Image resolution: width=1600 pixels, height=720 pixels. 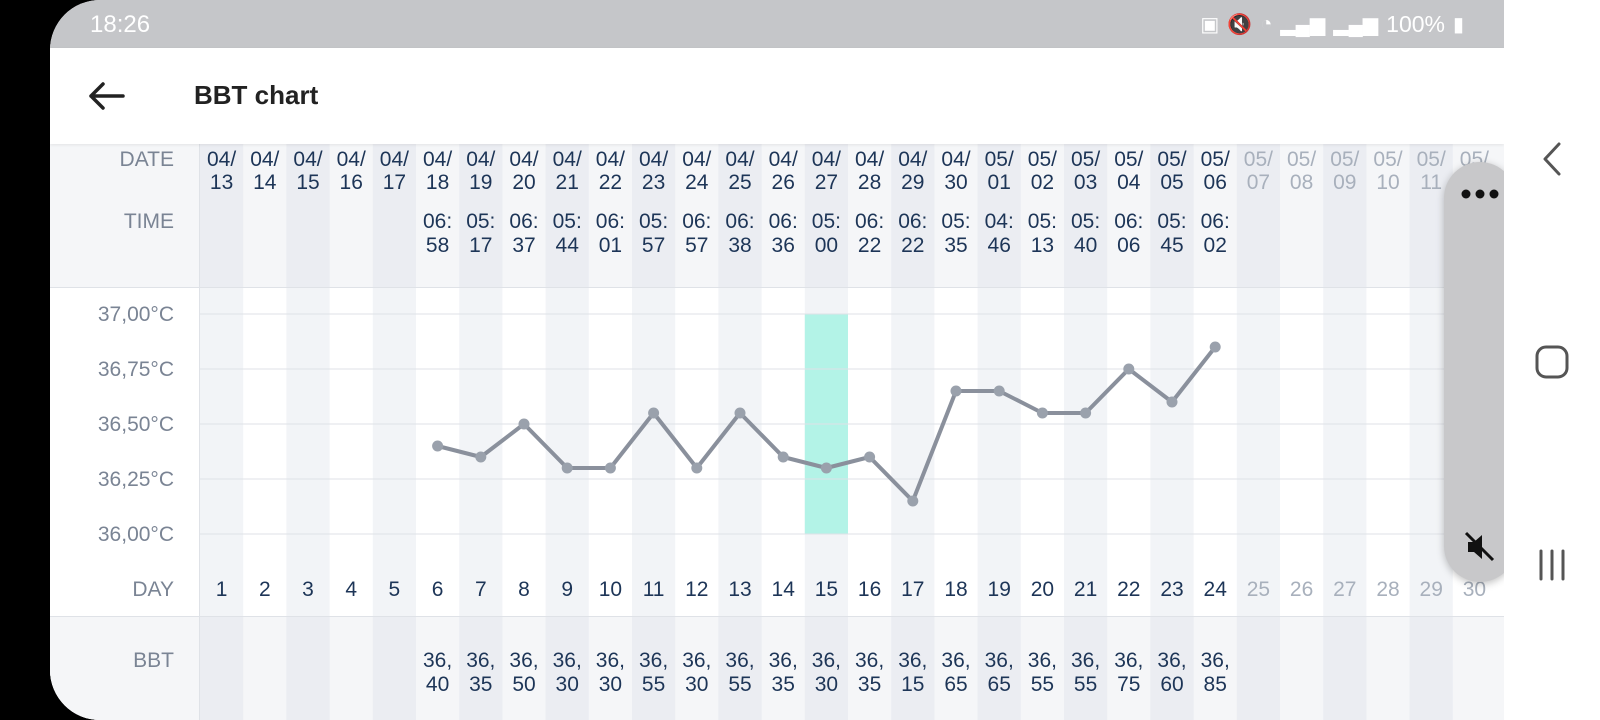 I want to click on date-label: 14, so click(x=265, y=182).